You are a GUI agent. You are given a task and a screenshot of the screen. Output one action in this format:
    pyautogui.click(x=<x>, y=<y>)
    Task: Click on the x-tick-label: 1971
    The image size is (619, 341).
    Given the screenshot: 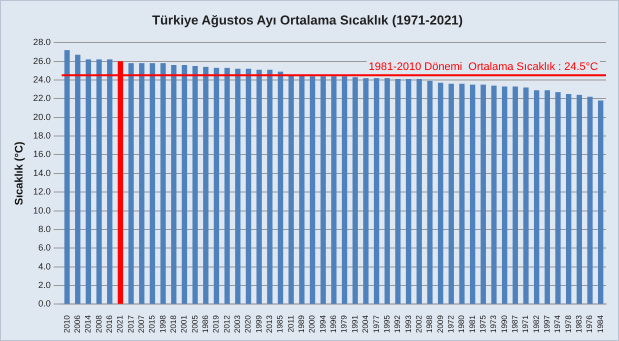 What is the action you would take?
    pyautogui.click(x=525, y=323)
    